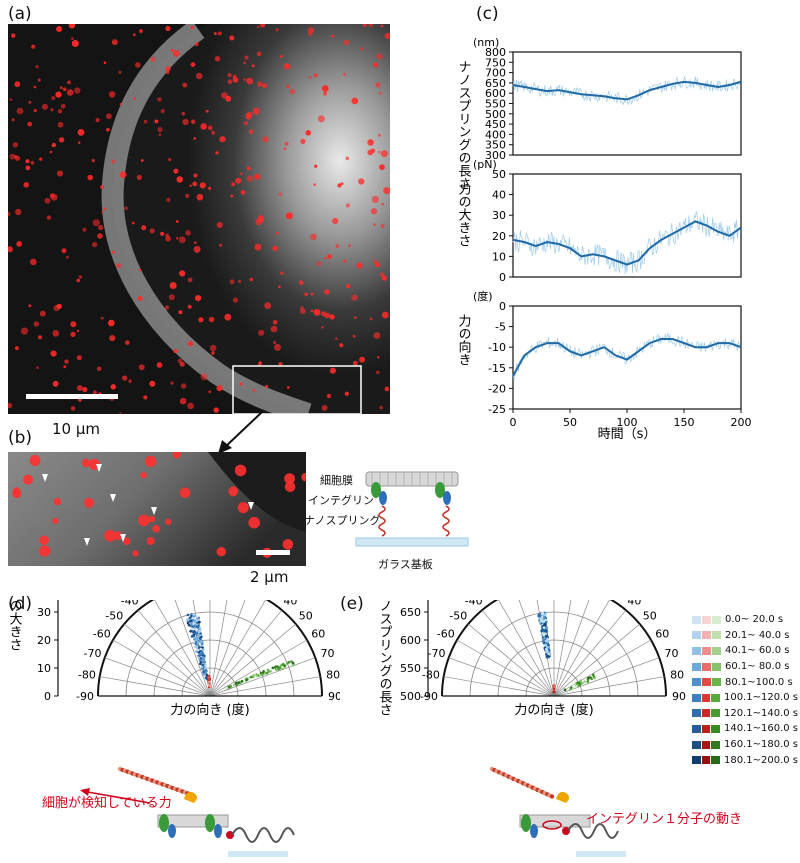 The height and width of the screenshot is (863, 800). What do you see at coordinates (44, 668) in the screenshot?
I see `radial-tick-label: 10` at bounding box center [44, 668].